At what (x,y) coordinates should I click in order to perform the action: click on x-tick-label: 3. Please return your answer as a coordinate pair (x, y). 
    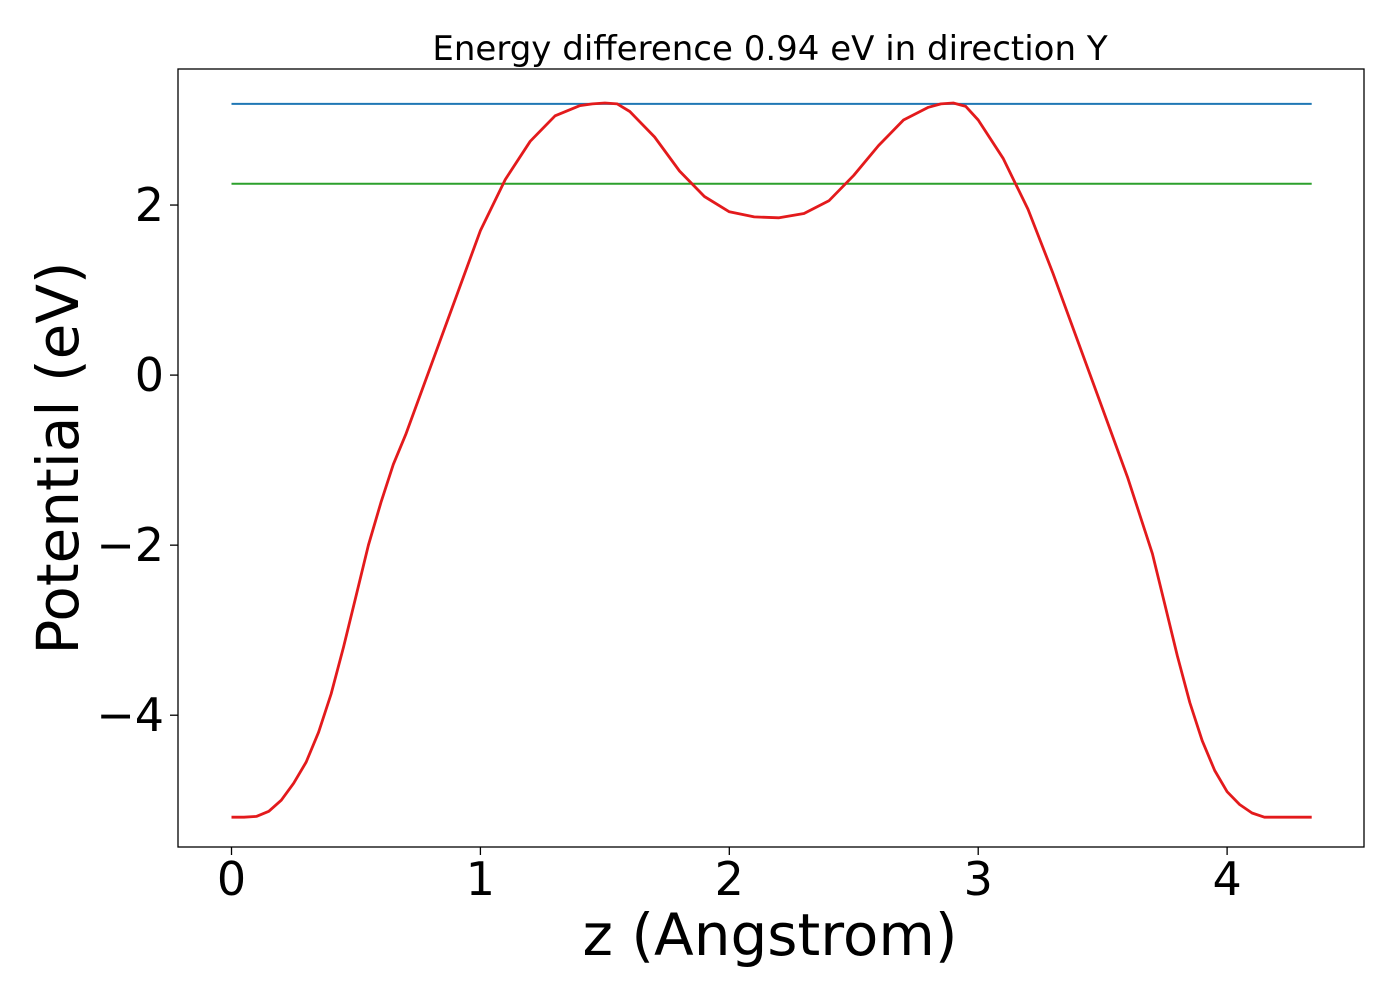
    Looking at the image, I should click on (978, 879).